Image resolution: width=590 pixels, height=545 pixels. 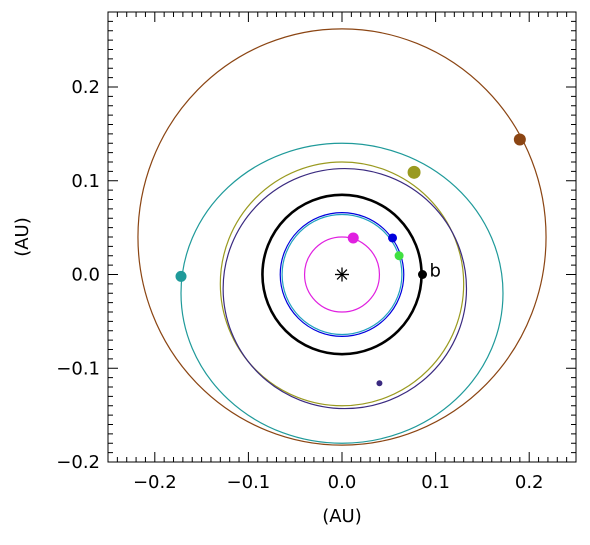 I want to click on y-tick-label: 0.1, so click(x=85, y=181).